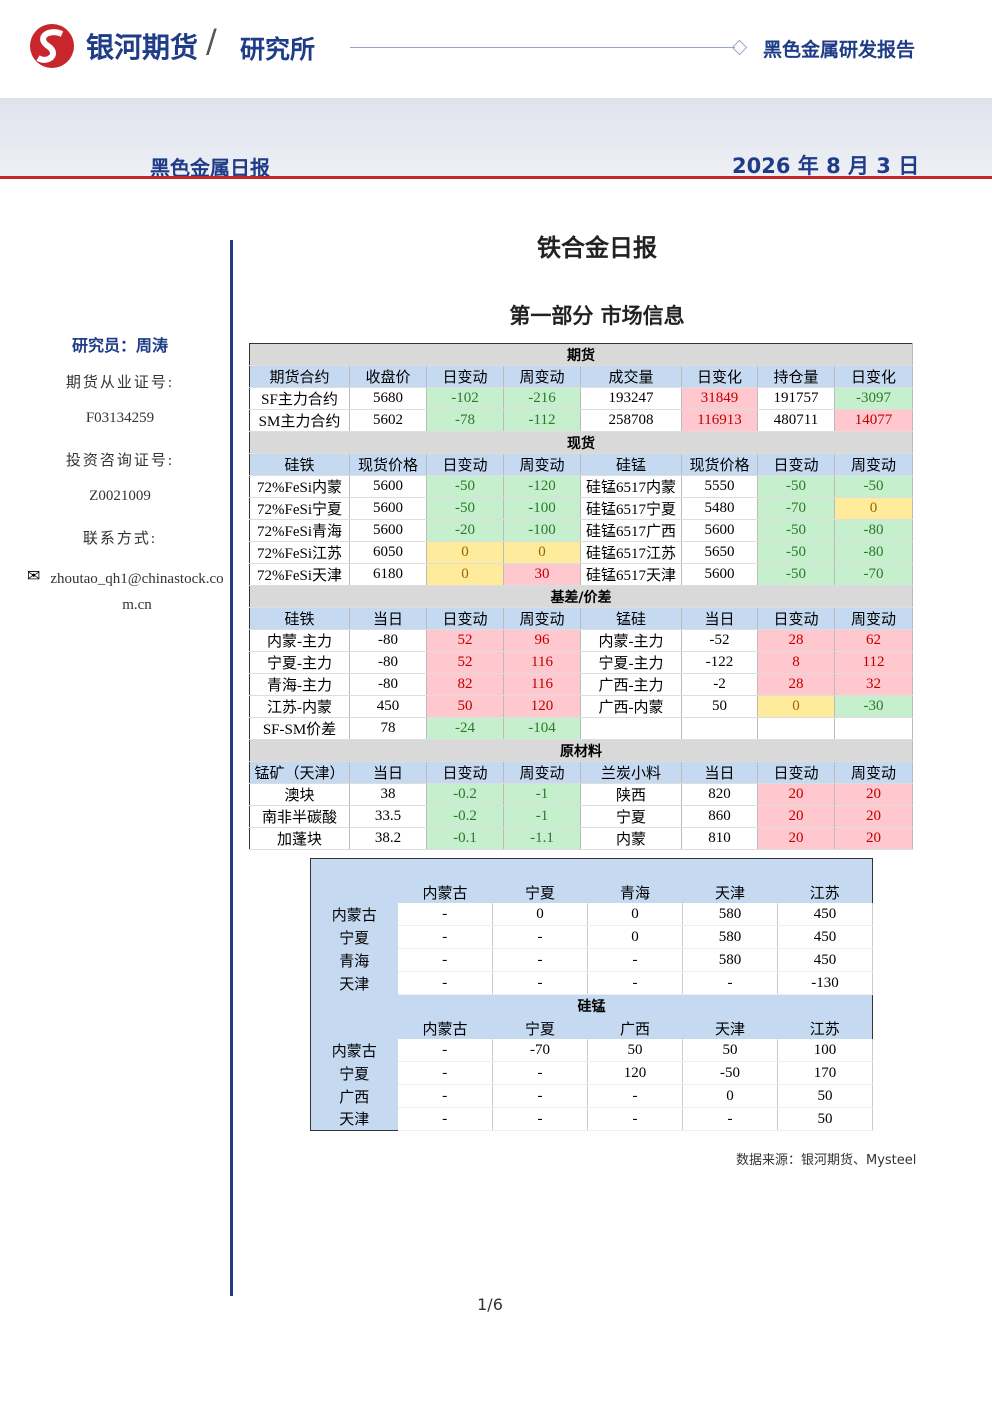  Describe the element at coordinates (540, 1028) in the screenshot. I see `header-cell: 宁夏` at that location.